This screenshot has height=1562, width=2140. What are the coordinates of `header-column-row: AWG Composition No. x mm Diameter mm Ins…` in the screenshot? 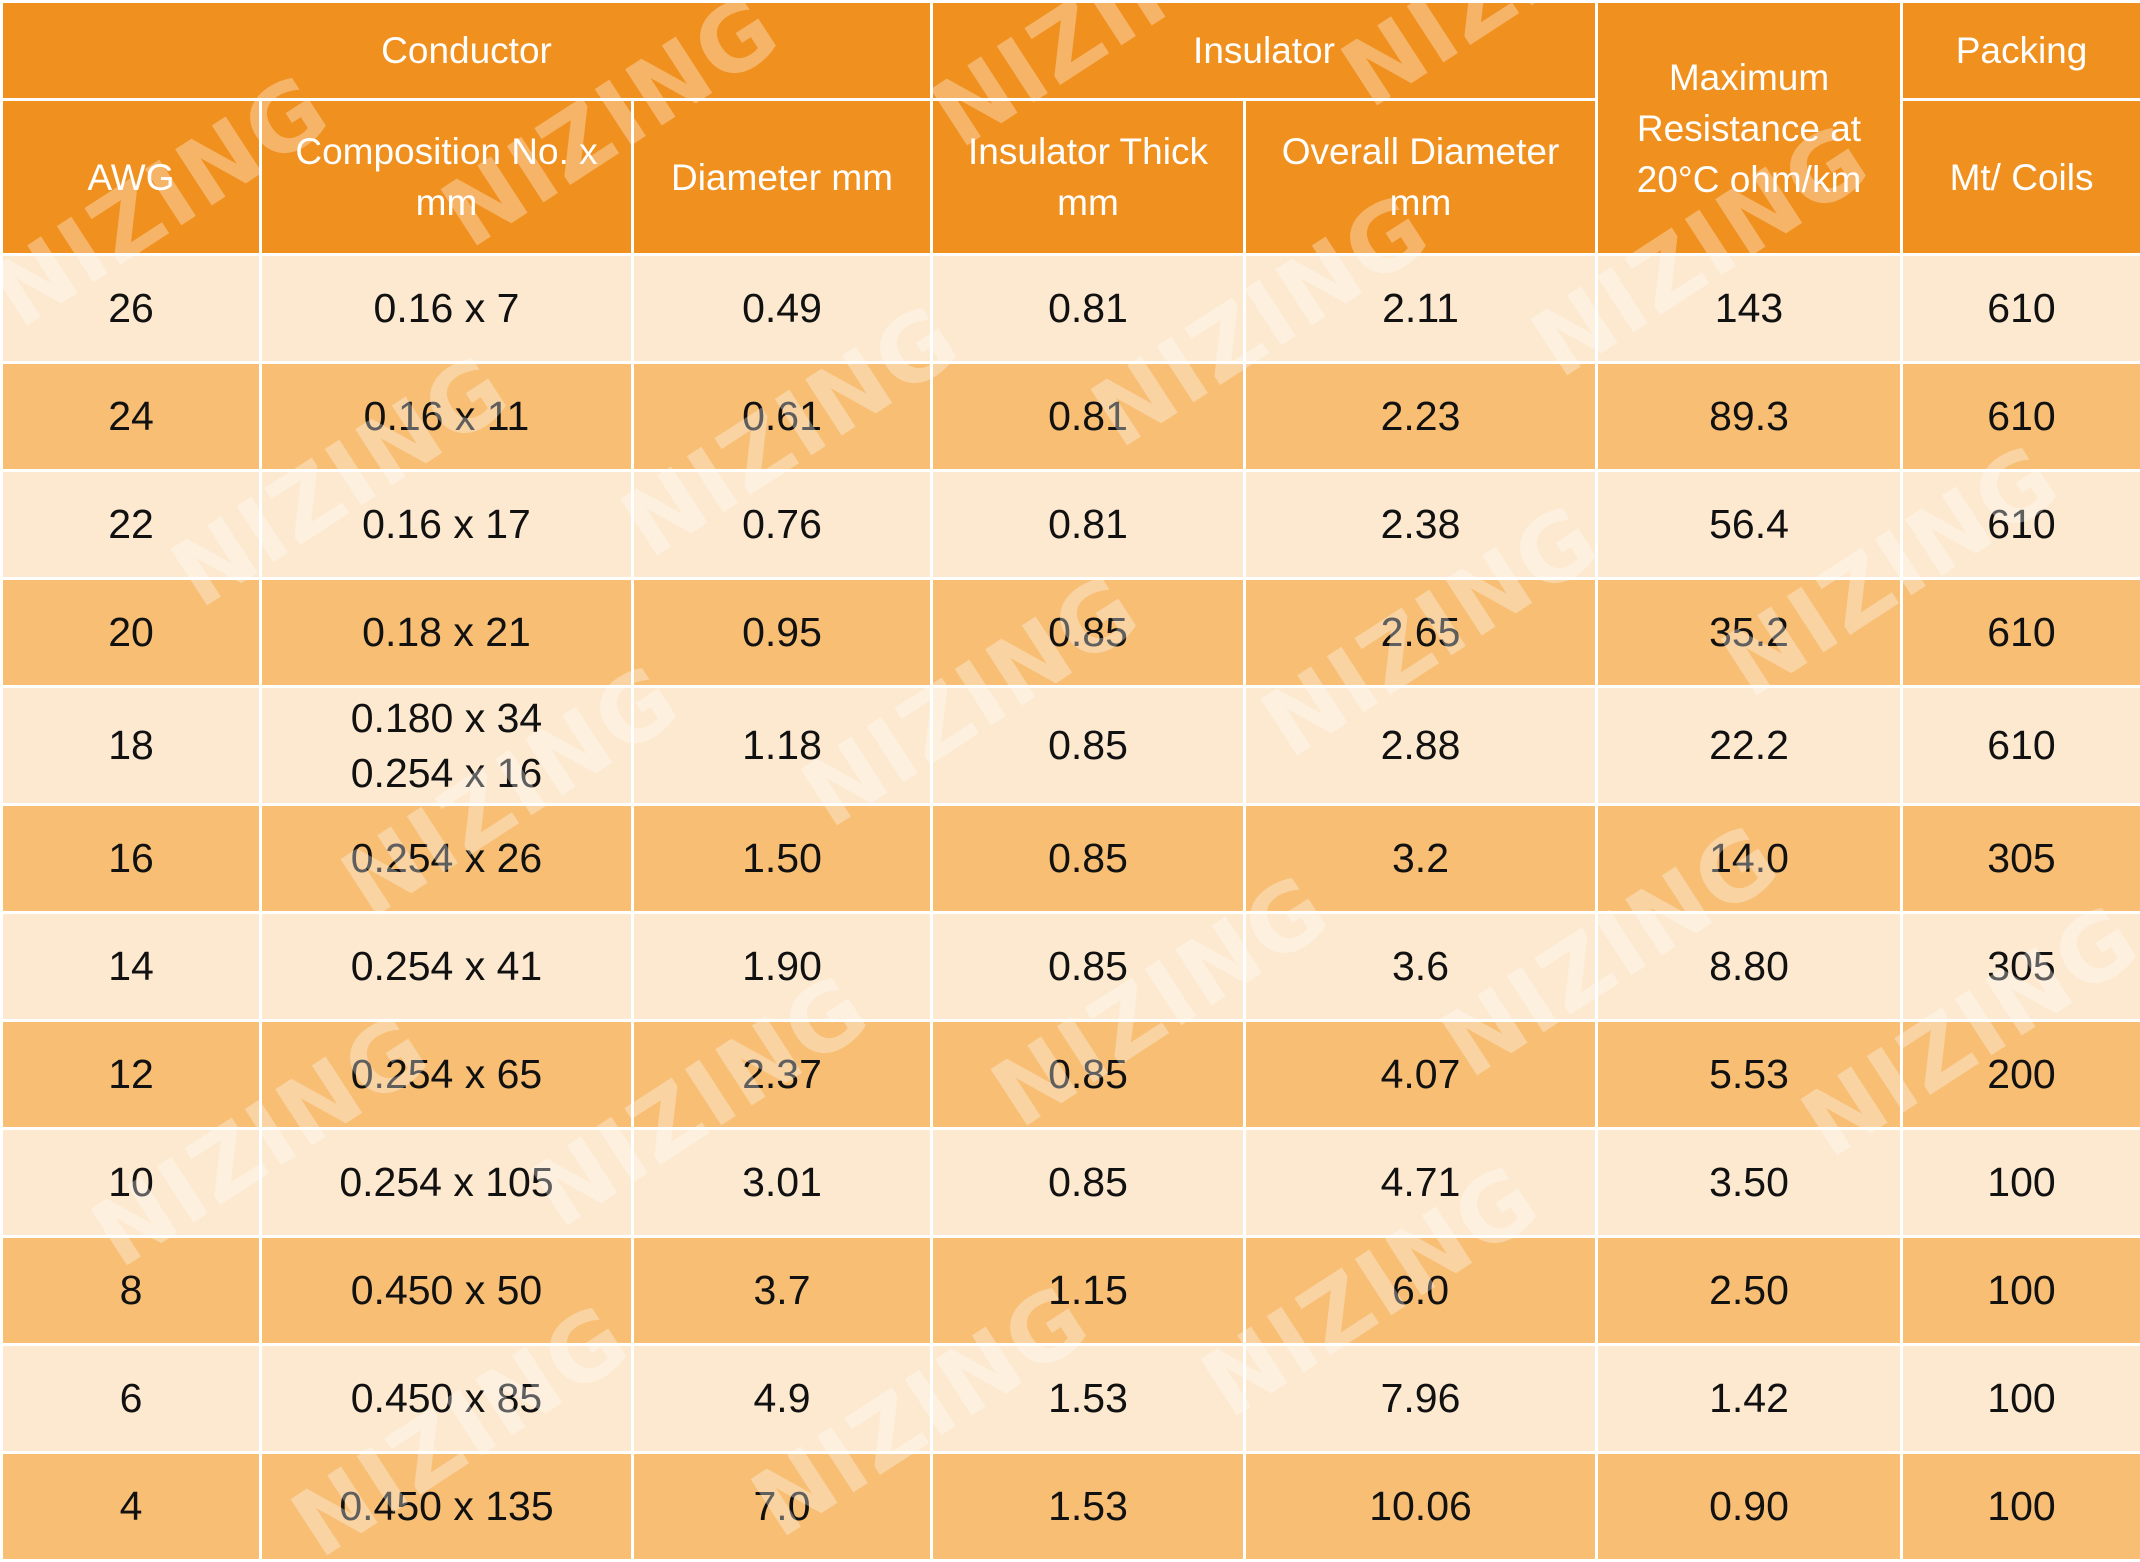 It's located at (1070, 177).